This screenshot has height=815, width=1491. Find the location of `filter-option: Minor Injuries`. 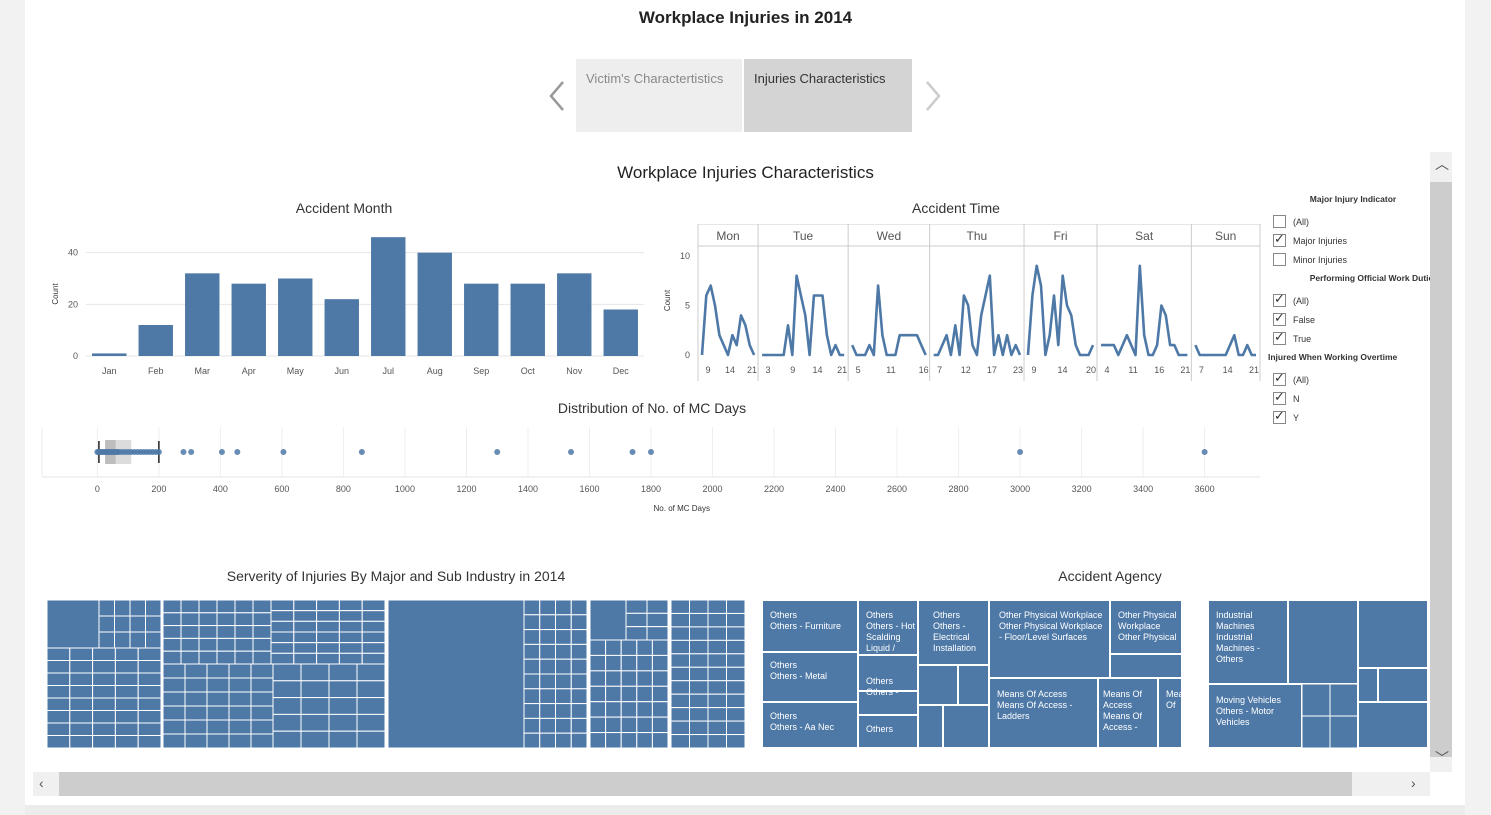

filter-option: Minor Injuries is located at coordinates (1355, 259).